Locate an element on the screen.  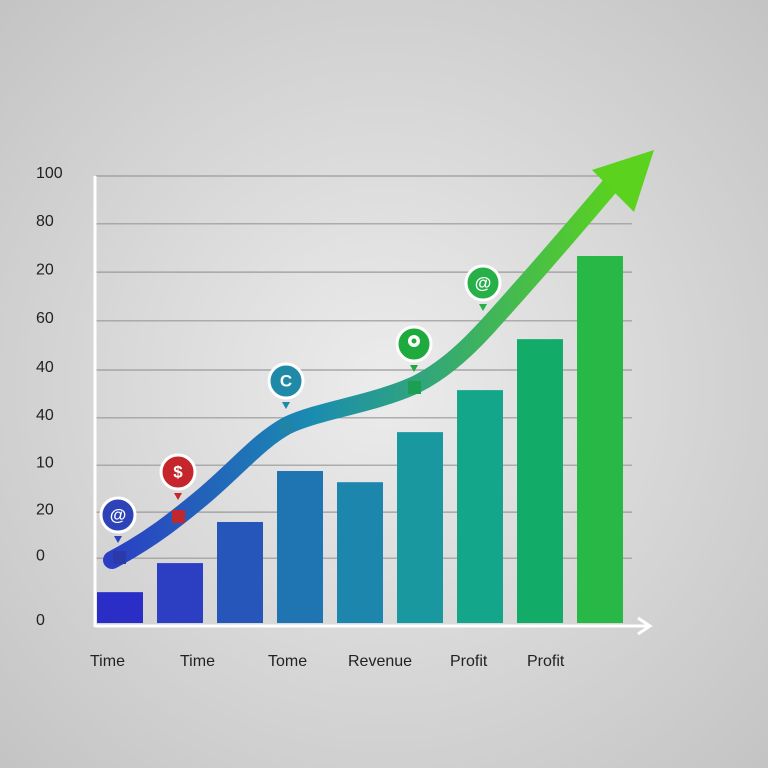
icon-label: C is located at coordinates (286, 380).